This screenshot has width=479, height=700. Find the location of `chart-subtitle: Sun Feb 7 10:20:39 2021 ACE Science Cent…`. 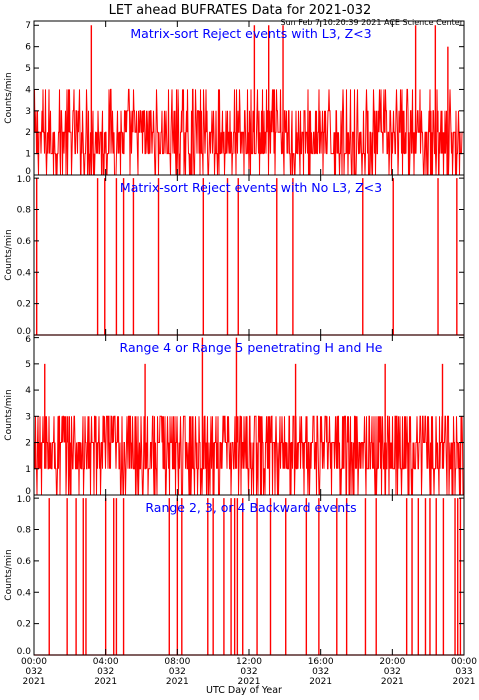

chart-subtitle: Sun Feb 7 10:20:39 2021 ACE Science Cent… is located at coordinates (372, 22).